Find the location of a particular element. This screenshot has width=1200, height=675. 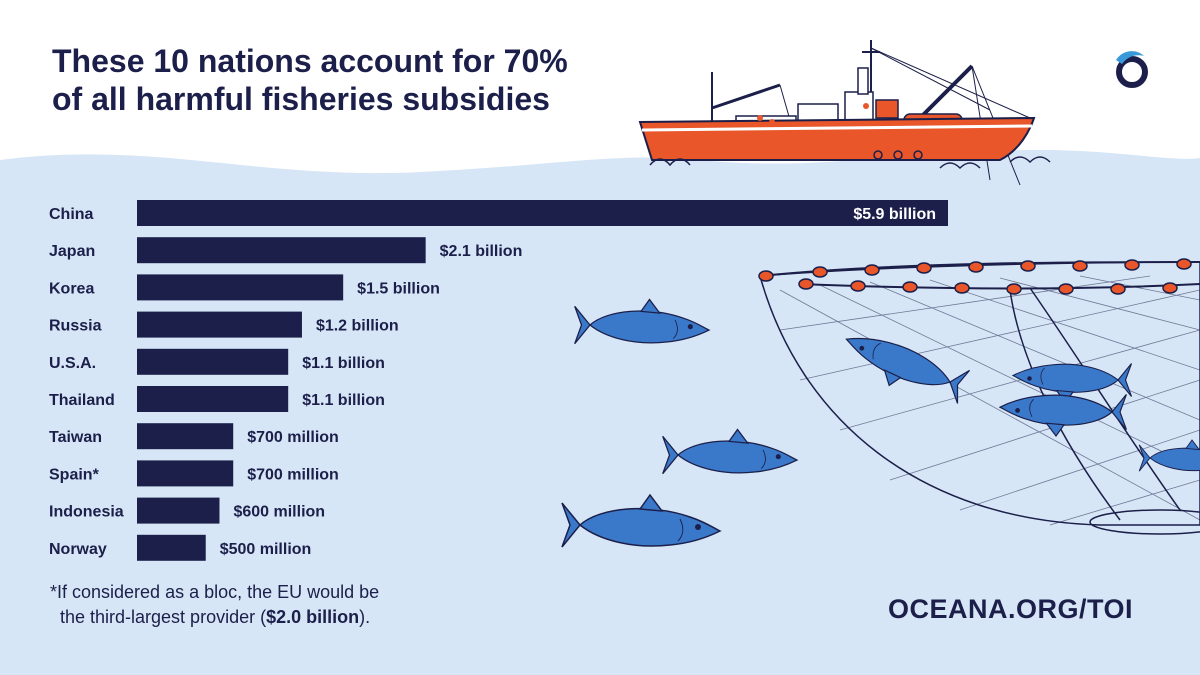

category-label: Spain* is located at coordinates (74, 474).